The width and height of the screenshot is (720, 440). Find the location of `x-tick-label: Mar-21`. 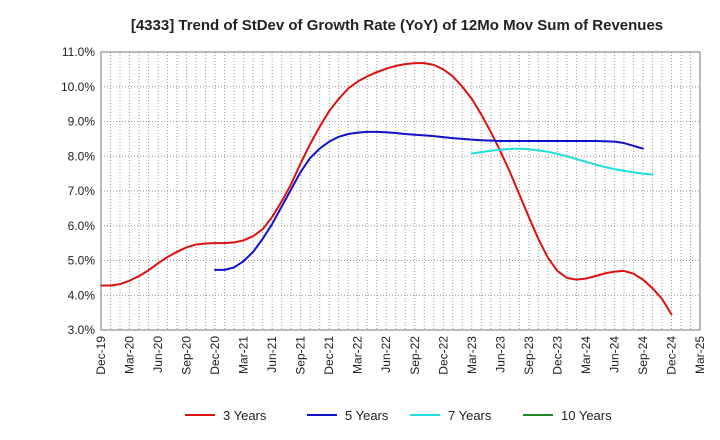

x-tick-label: Mar-21 is located at coordinates (244, 355).